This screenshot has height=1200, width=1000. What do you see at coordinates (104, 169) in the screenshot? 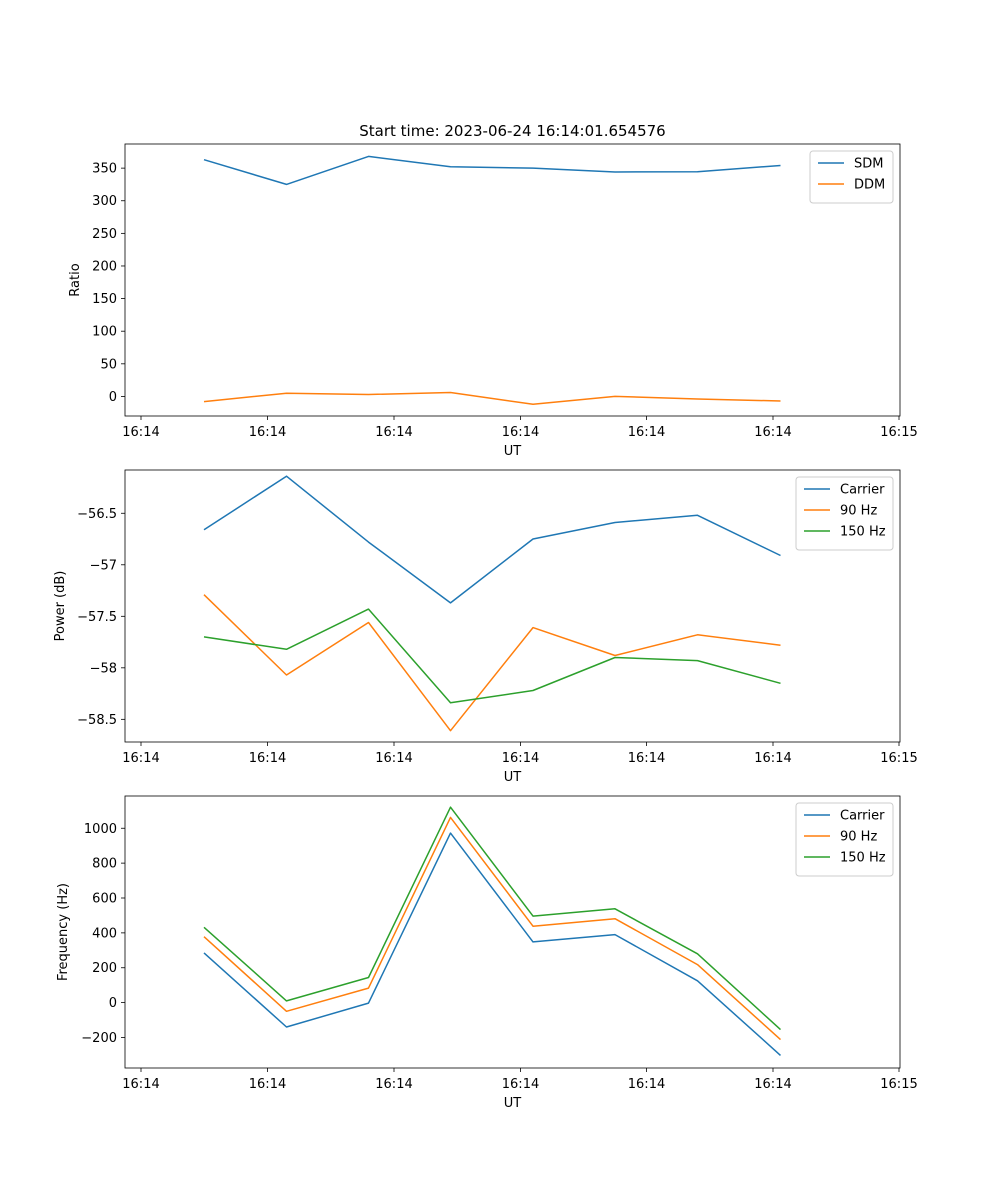
I see `y-tick-label: 350` at bounding box center [104, 169].